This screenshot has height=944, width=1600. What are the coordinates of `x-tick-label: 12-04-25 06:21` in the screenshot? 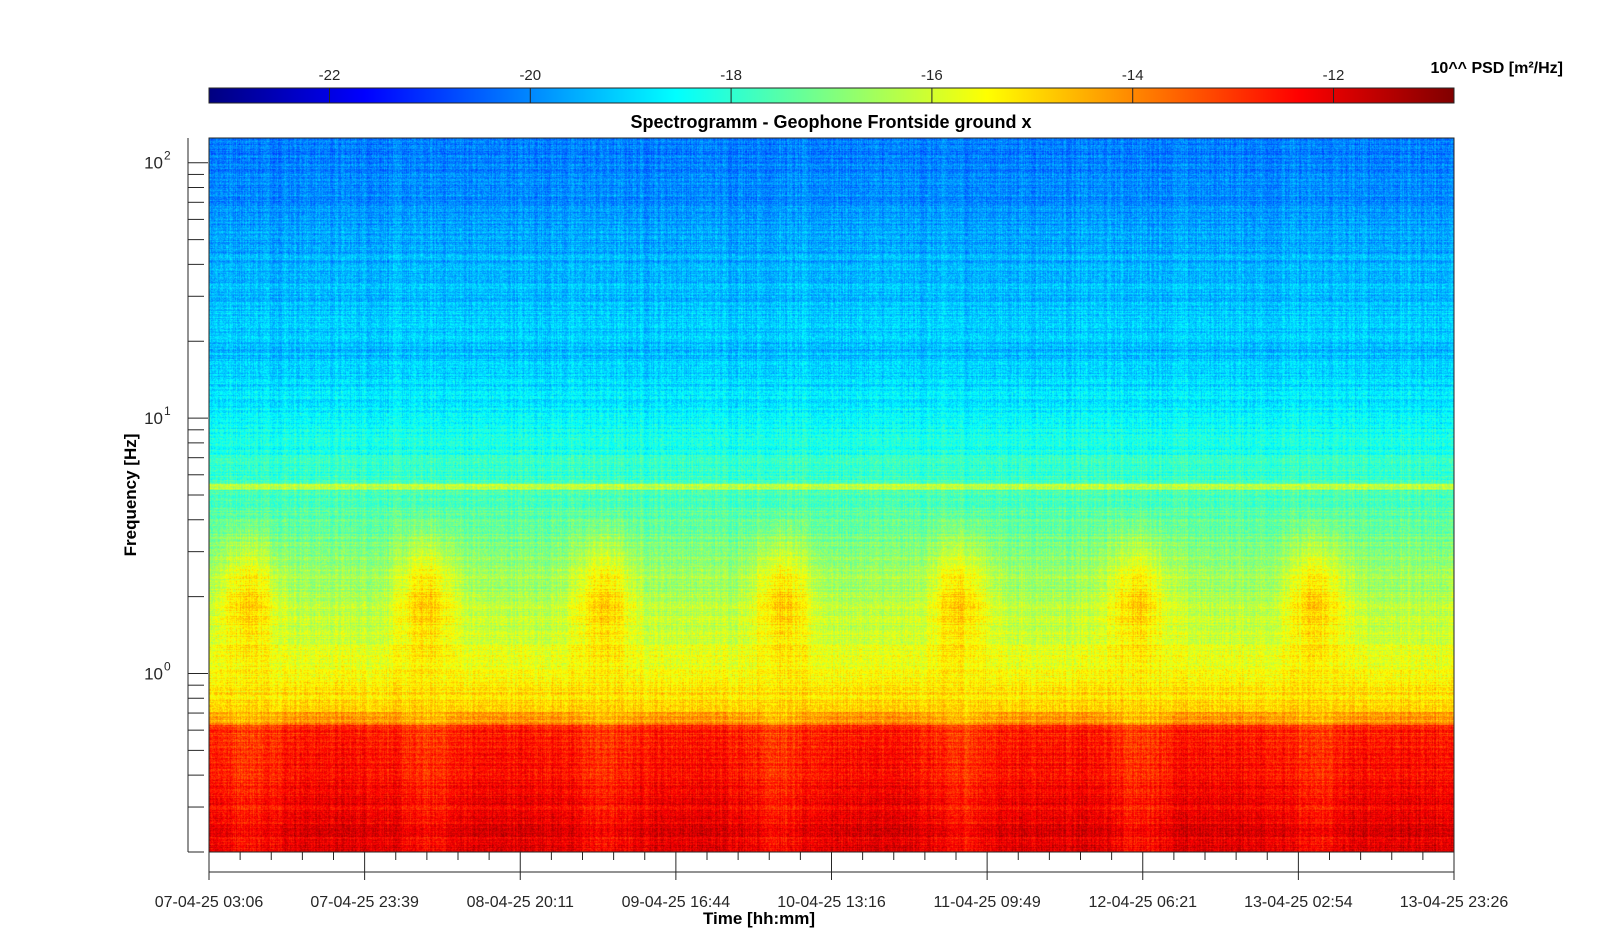 It's located at (1142, 902).